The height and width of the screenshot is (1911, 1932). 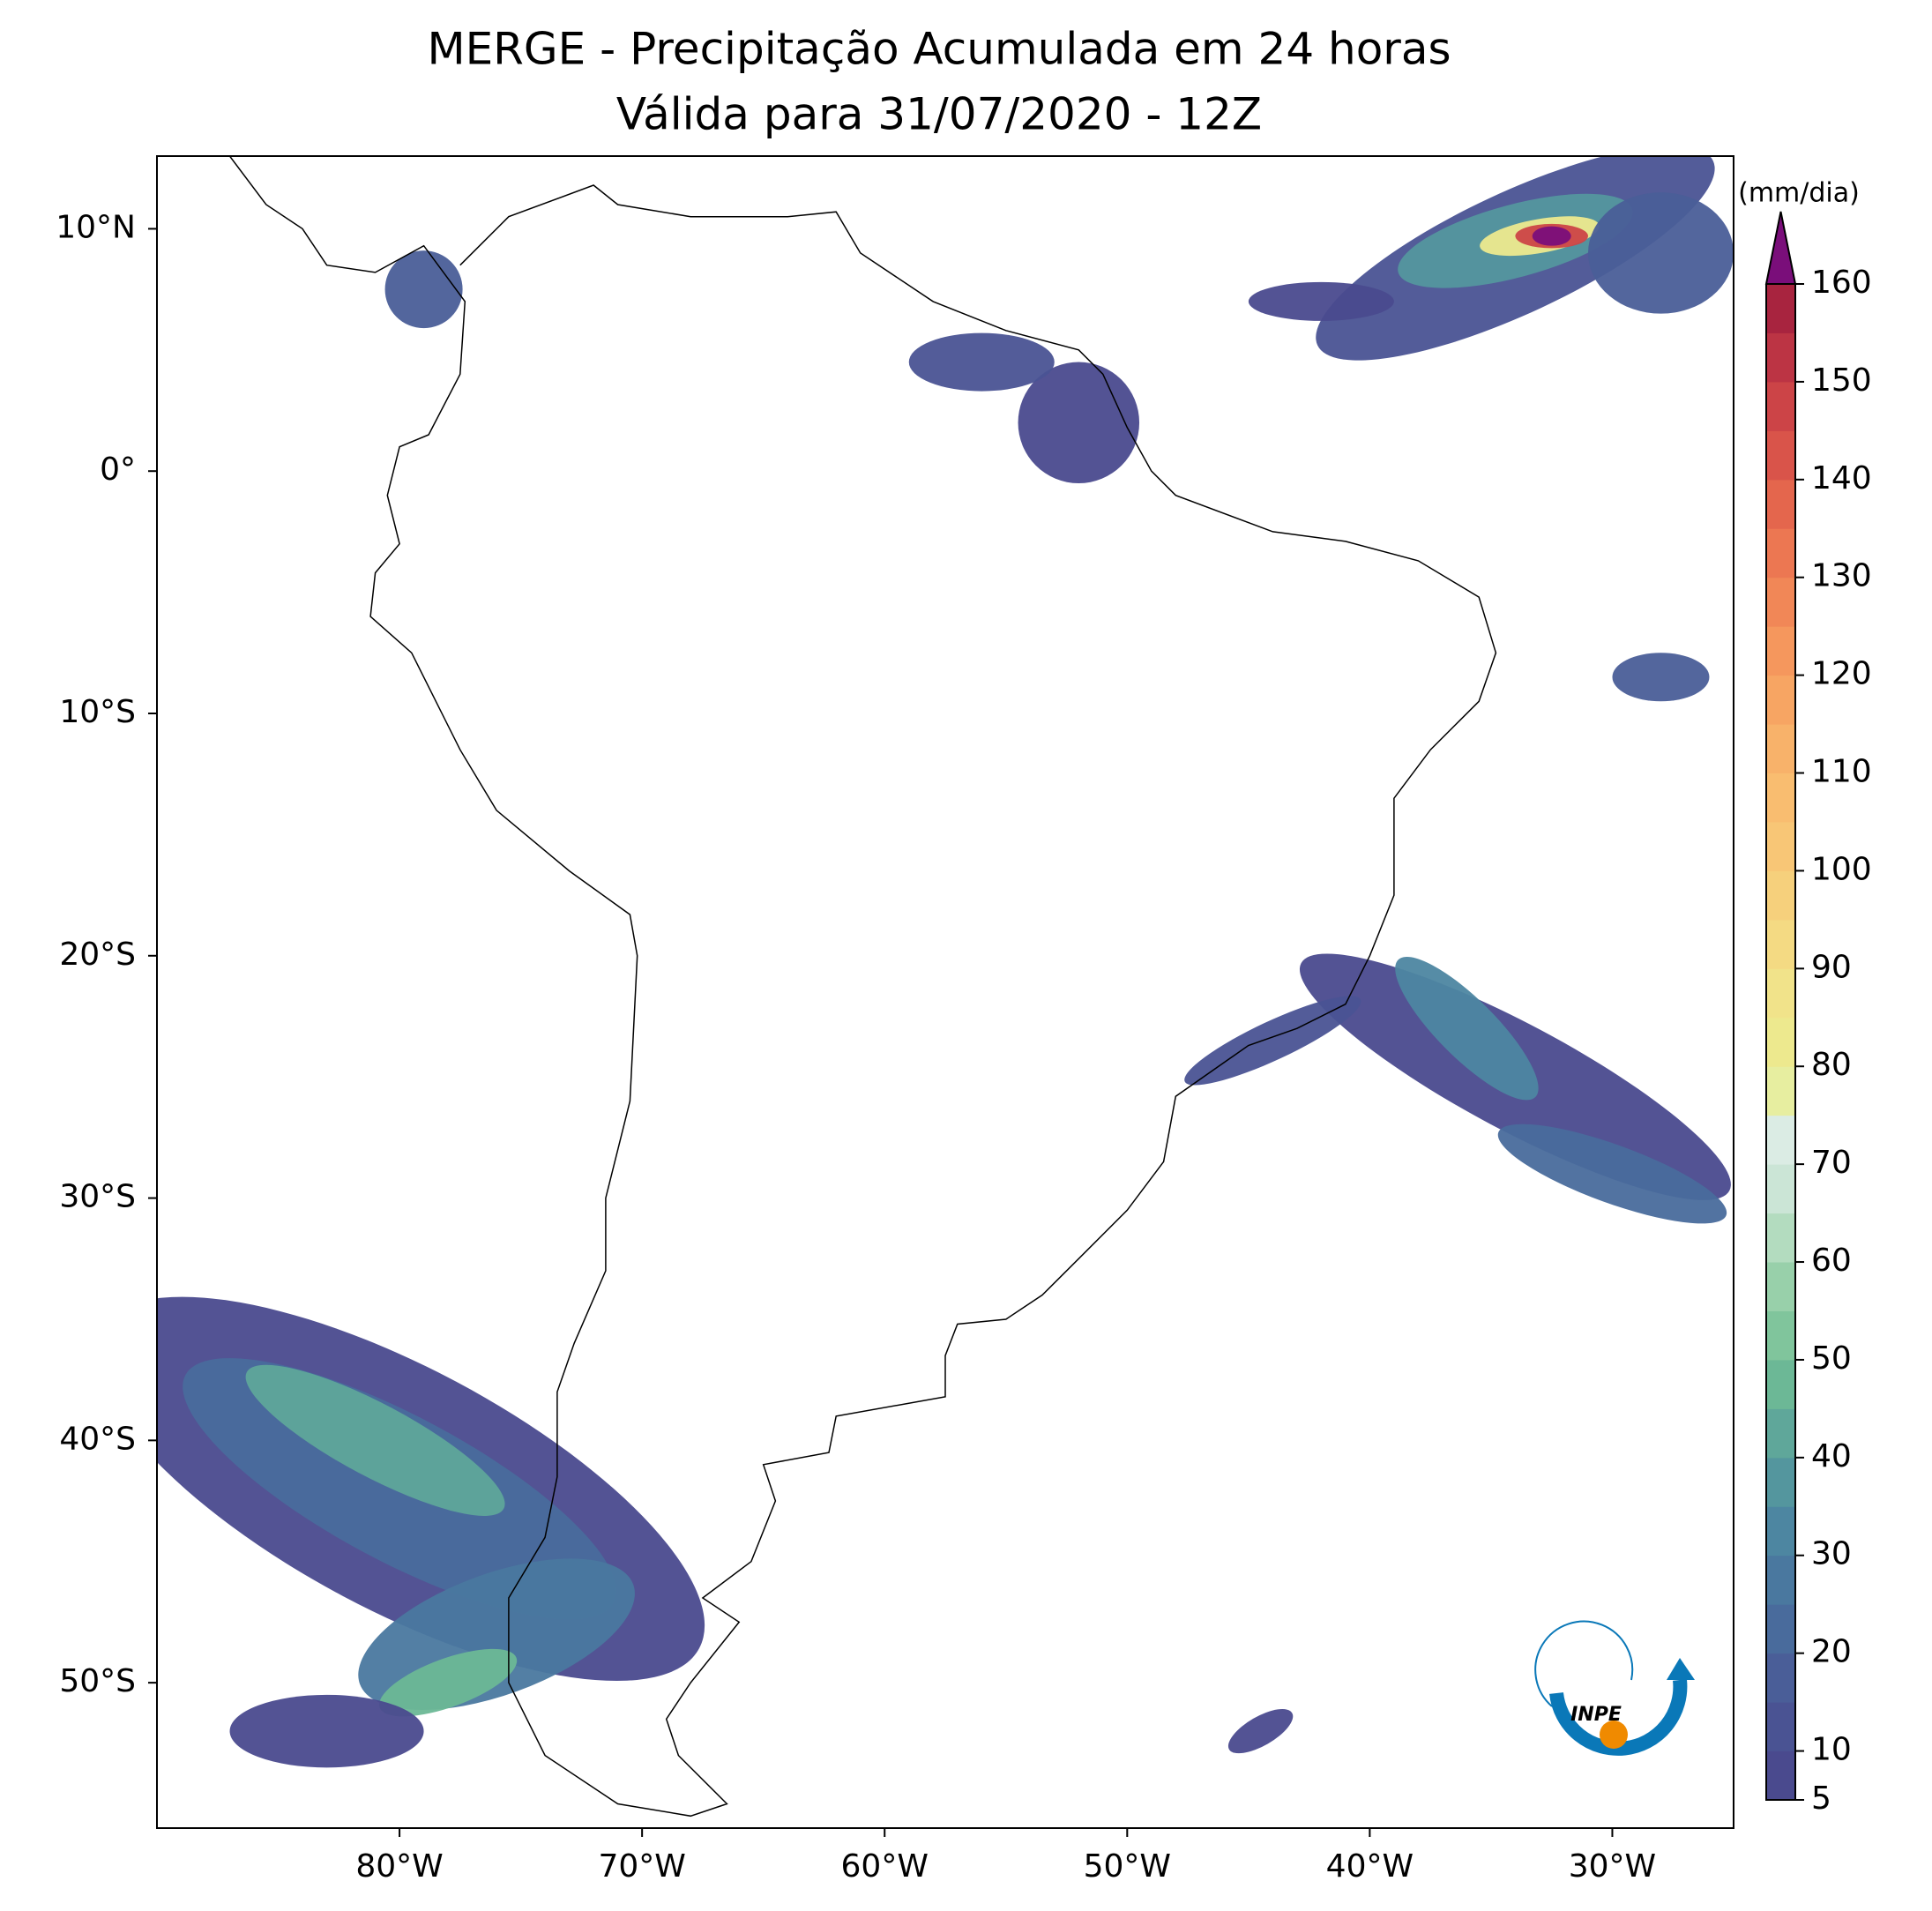 I want to click on y-tick-label: 10°N, so click(x=96, y=227).